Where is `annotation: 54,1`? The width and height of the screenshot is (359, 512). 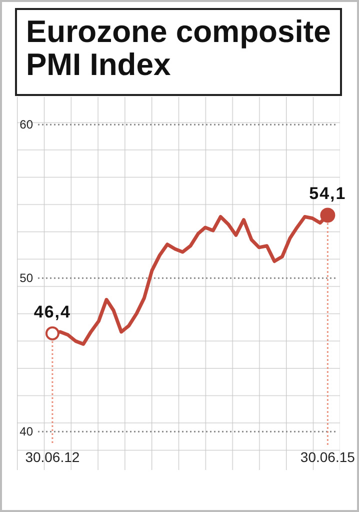
annotation: 54,1 is located at coordinates (327, 194).